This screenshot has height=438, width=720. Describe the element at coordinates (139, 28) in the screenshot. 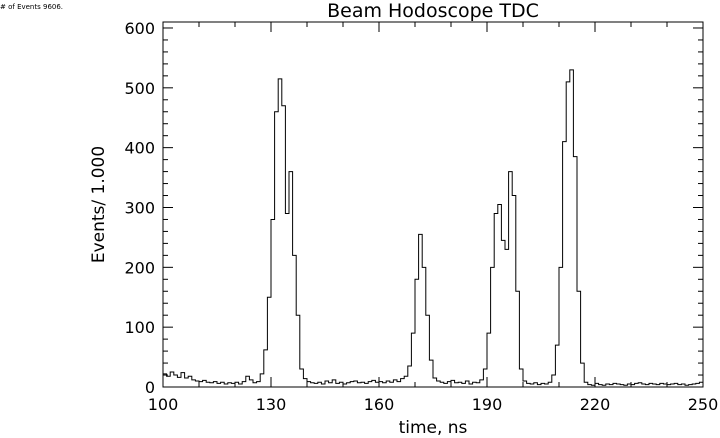

I see `y-tick-label: 600` at that location.